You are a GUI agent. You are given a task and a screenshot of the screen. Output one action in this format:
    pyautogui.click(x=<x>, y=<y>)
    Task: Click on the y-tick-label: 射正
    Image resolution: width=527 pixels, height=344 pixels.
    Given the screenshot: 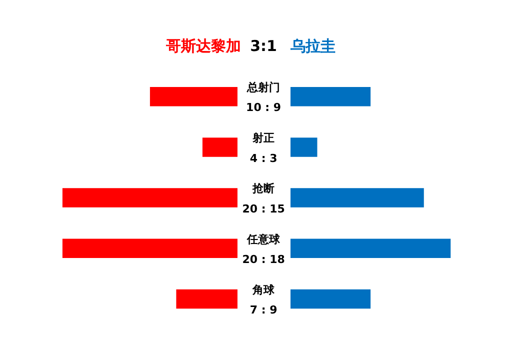 What is the action you would take?
    pyautogui.click(x=263, y=138)
    